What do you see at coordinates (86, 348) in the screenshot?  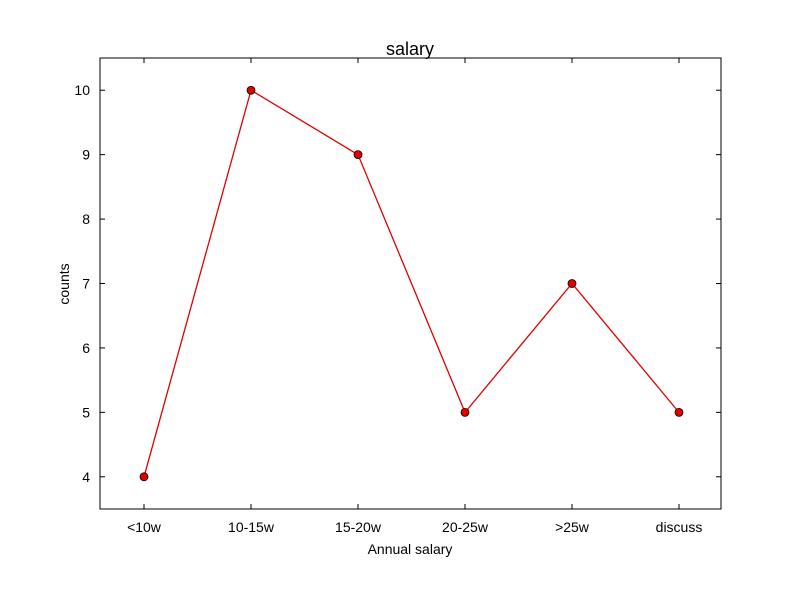 I see `y-tick-label: 6` at bounding box center [86, 348].